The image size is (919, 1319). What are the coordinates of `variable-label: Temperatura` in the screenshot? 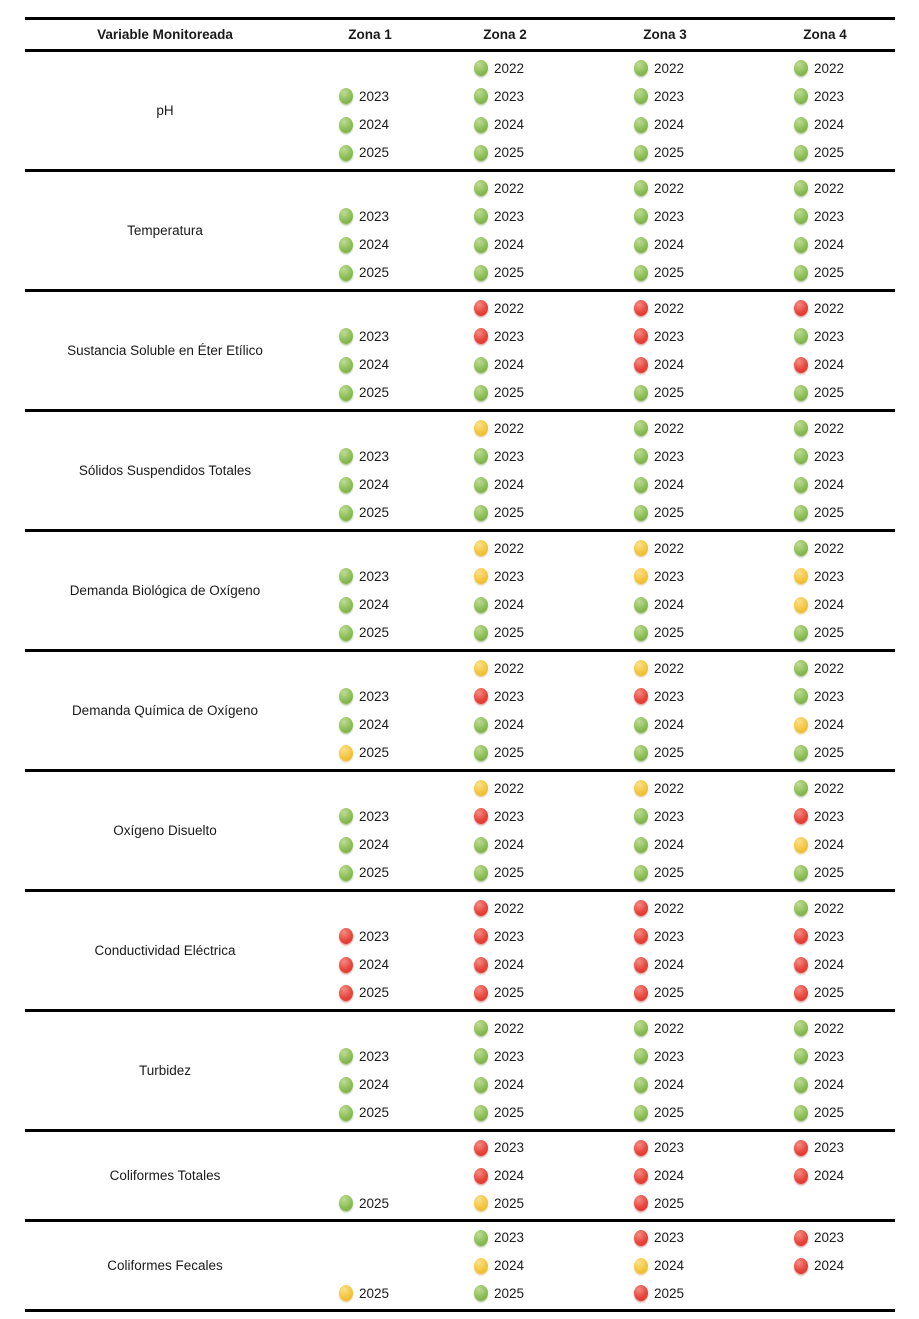 It's located at (165, 230).